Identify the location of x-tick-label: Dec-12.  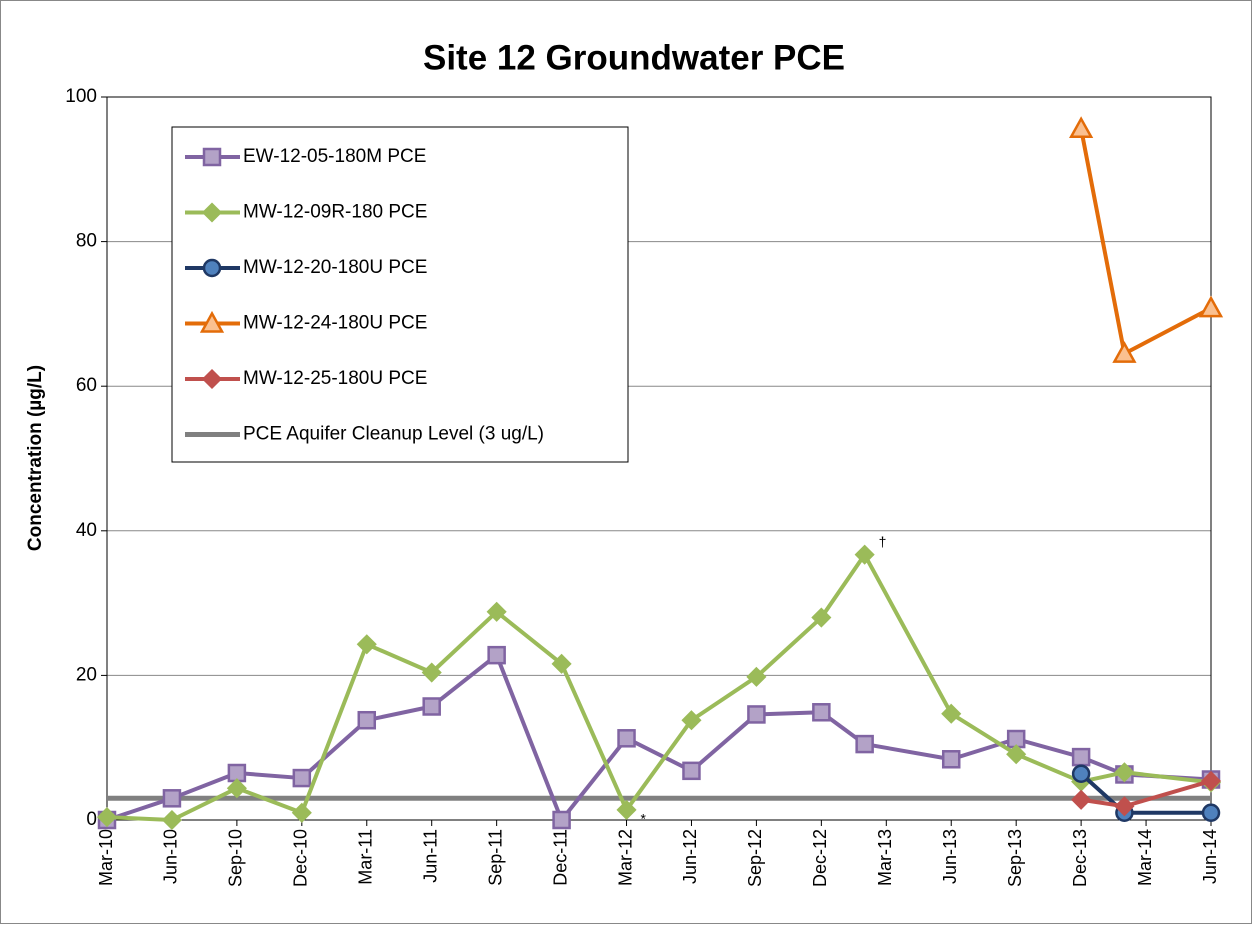
(820, 858).